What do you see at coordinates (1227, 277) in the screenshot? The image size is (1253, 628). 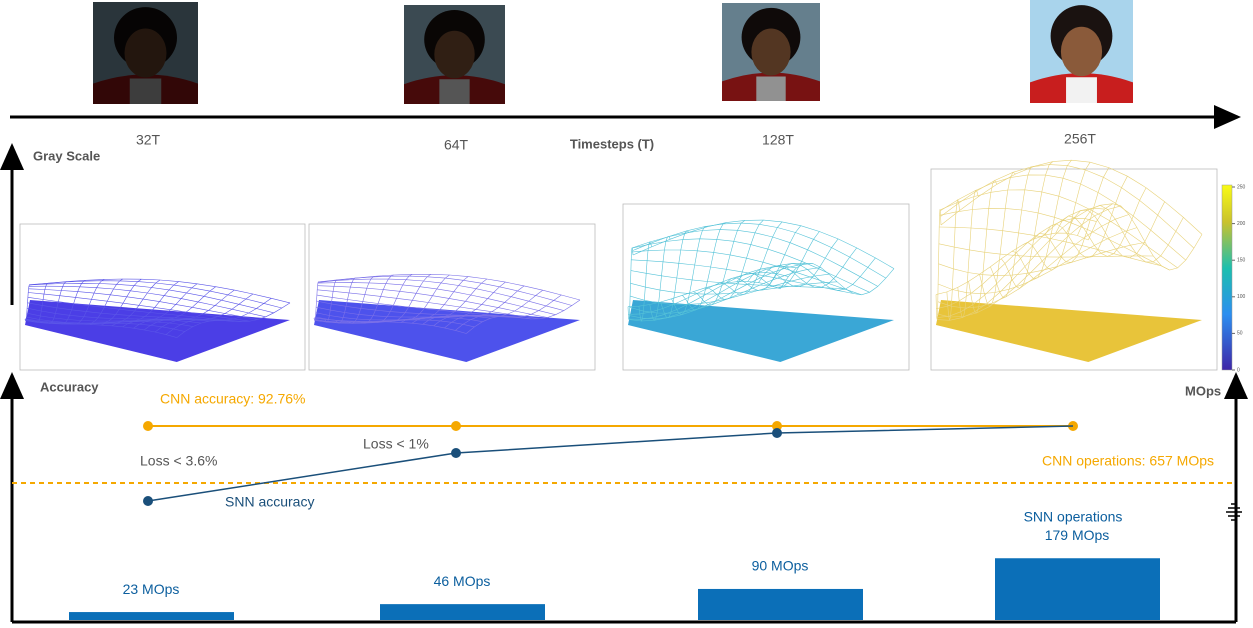 I see `colorbar` at bounding box center [1227, 277].